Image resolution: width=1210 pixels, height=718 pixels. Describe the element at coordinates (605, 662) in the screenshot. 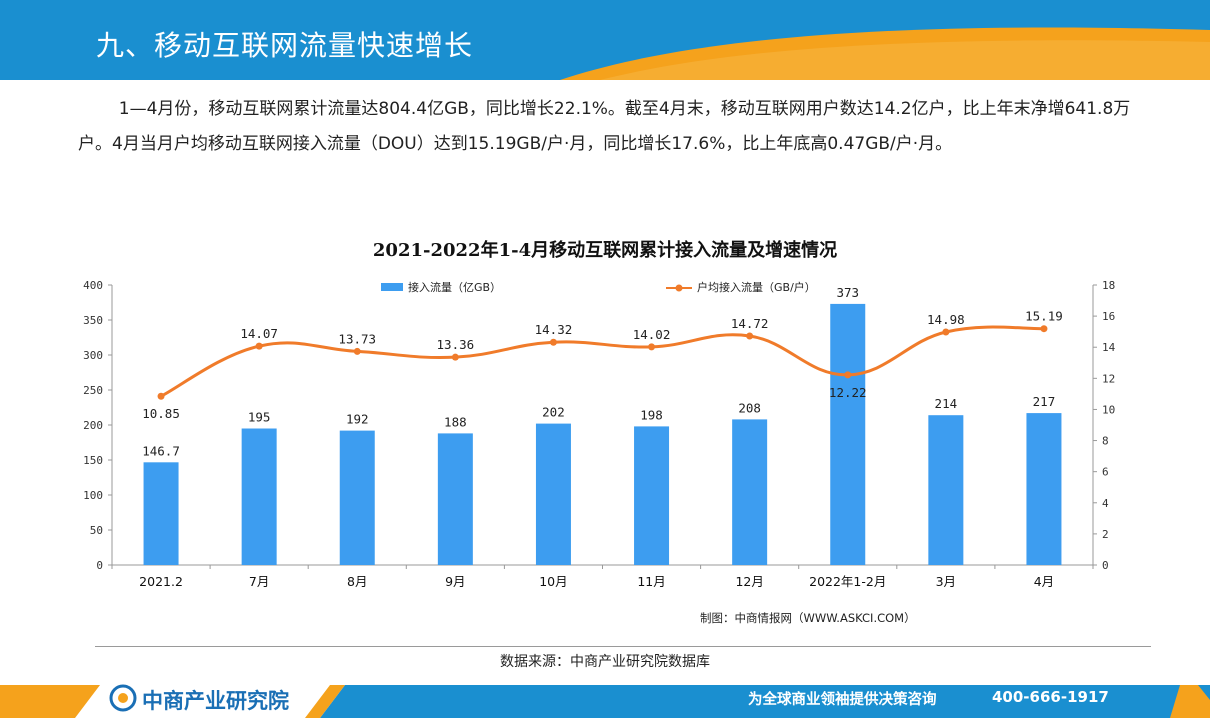

I see `data-source: 数据来源：中商产业研究院数据库` at that location.